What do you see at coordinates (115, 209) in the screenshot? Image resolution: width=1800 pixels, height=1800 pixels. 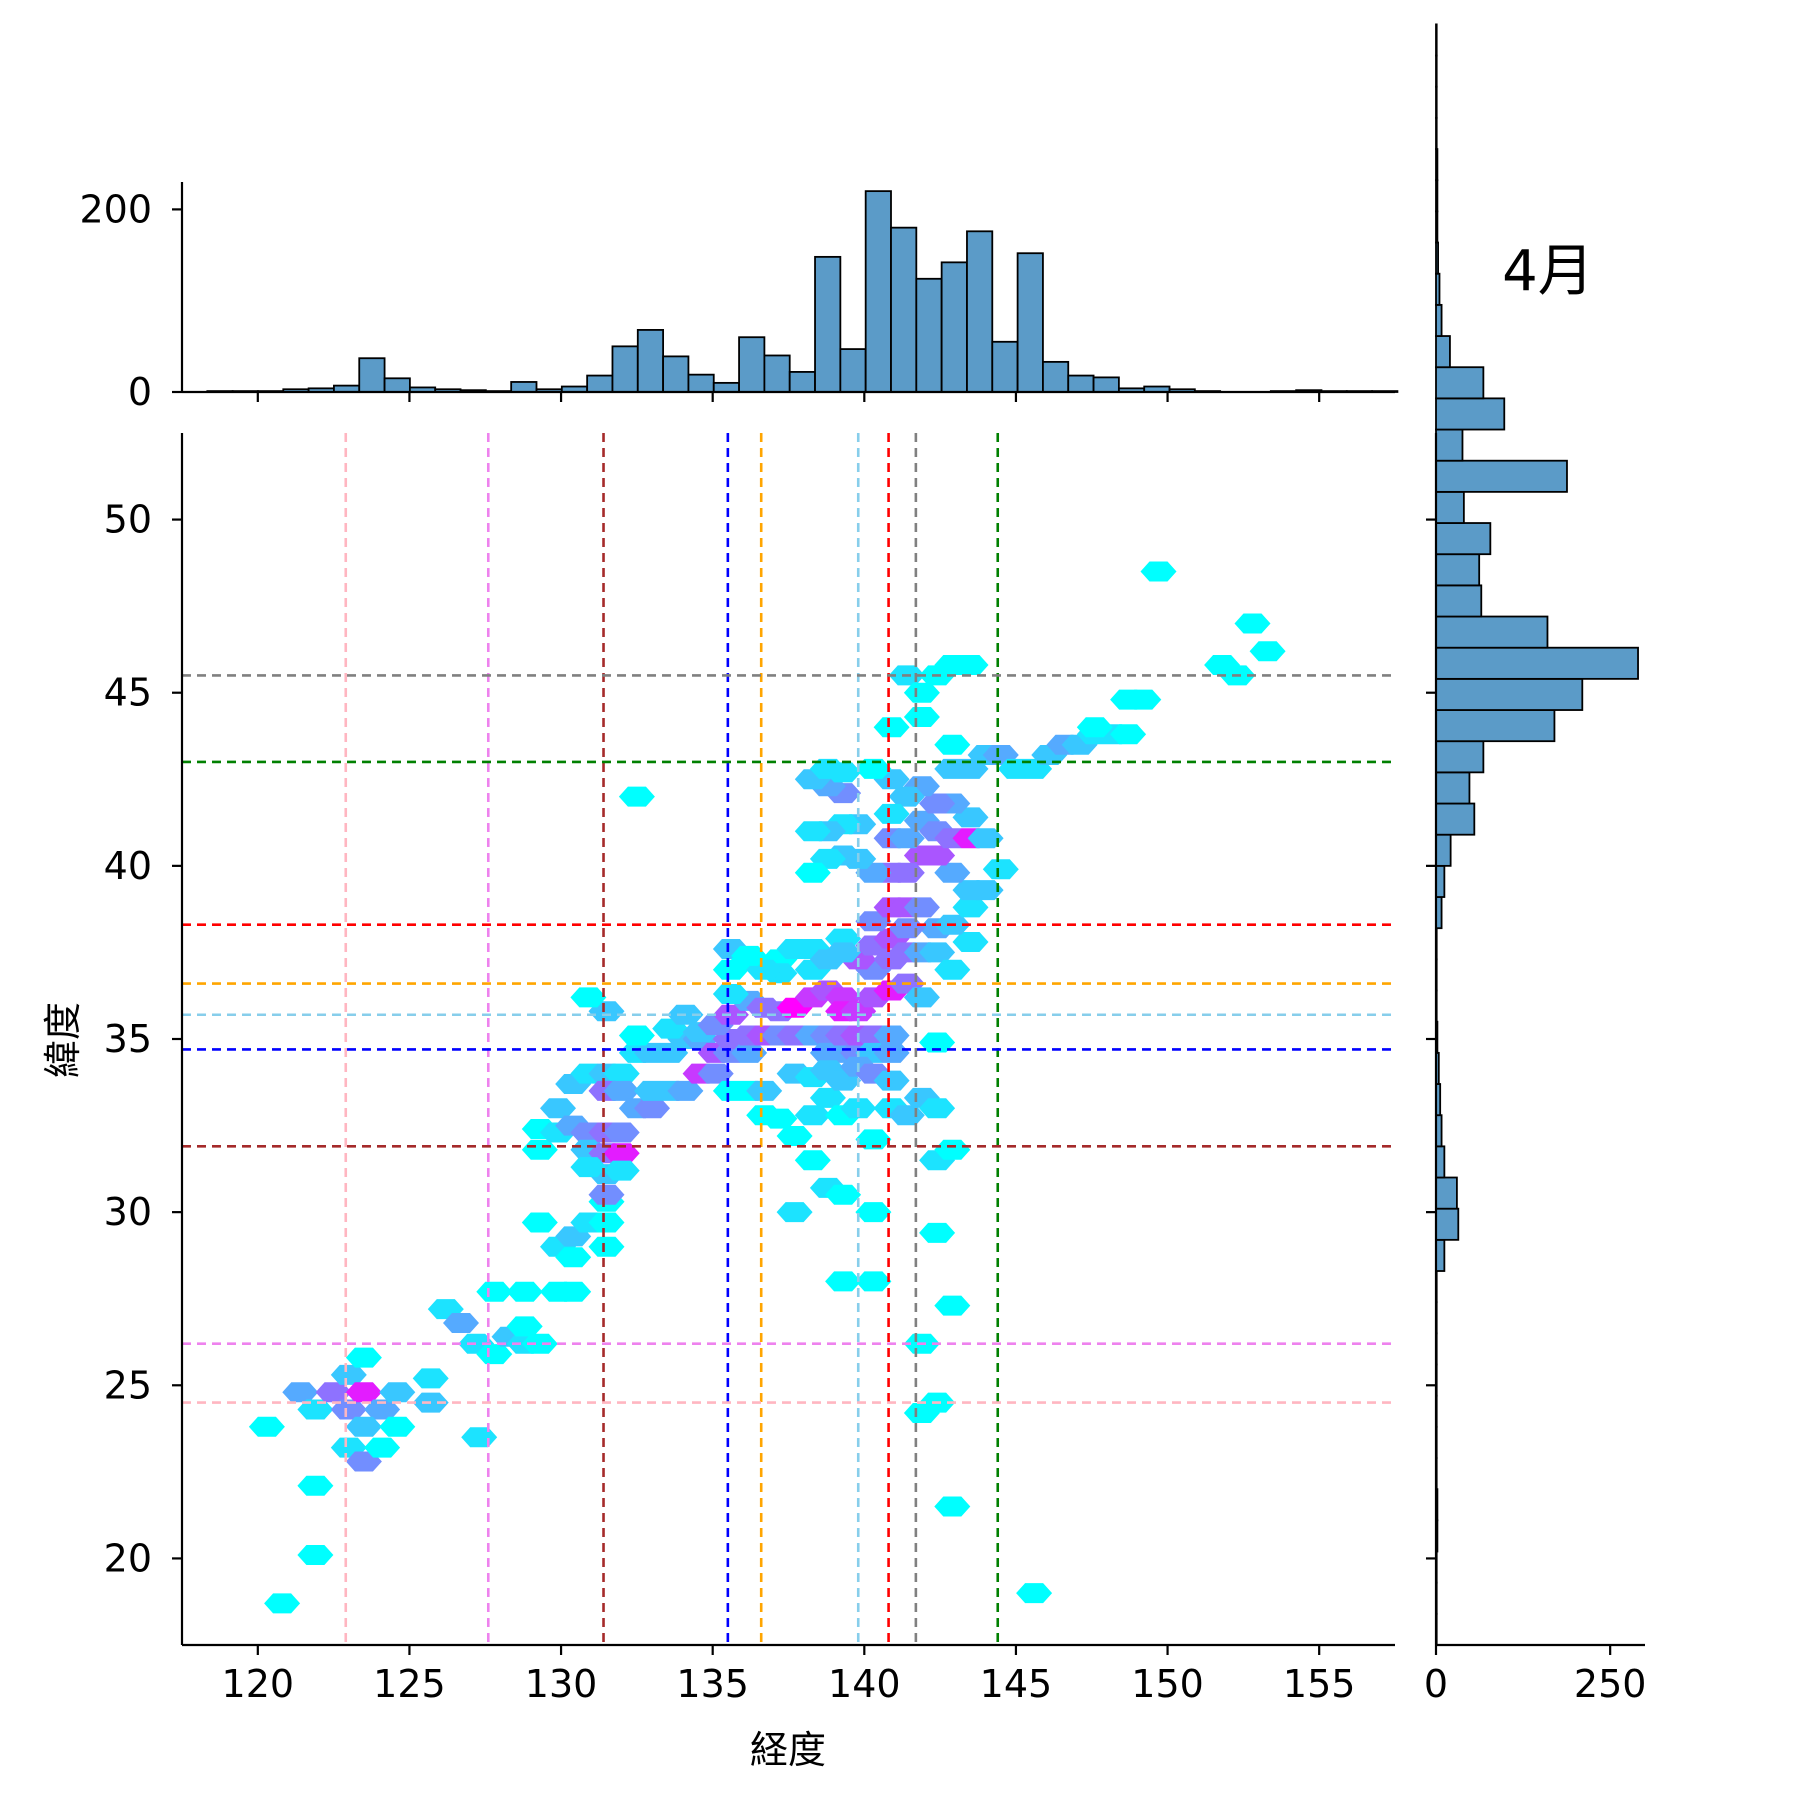 I see `top-y-tick-label: 200` at bounding box center [115, 209].